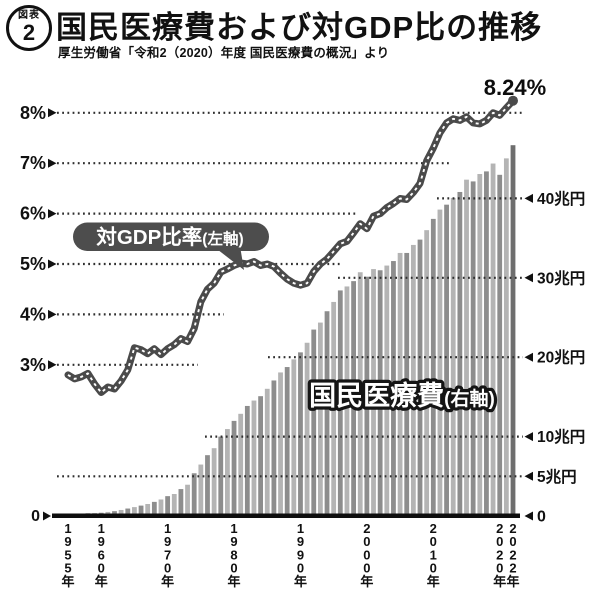 The width and height of the screenshot is (600, 592). I want to click on end-value-label: 8.24%, so click(515, 87).